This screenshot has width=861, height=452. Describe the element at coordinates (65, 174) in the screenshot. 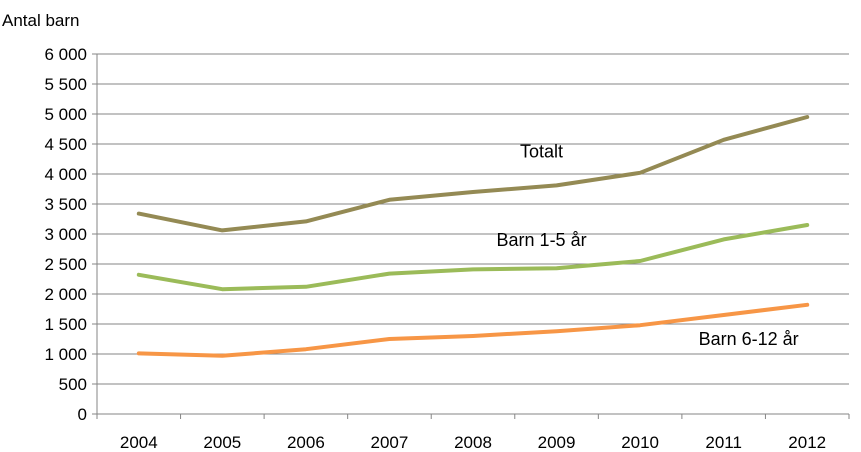

I see `y-tick-label: 4 000` at that location.